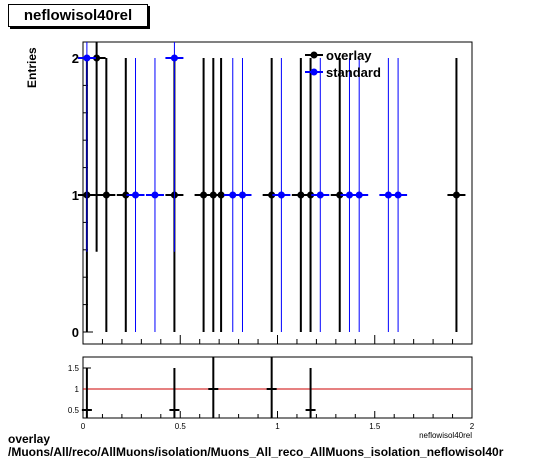  I want to click on main-y-tick-label: 1, so click(75, 195).